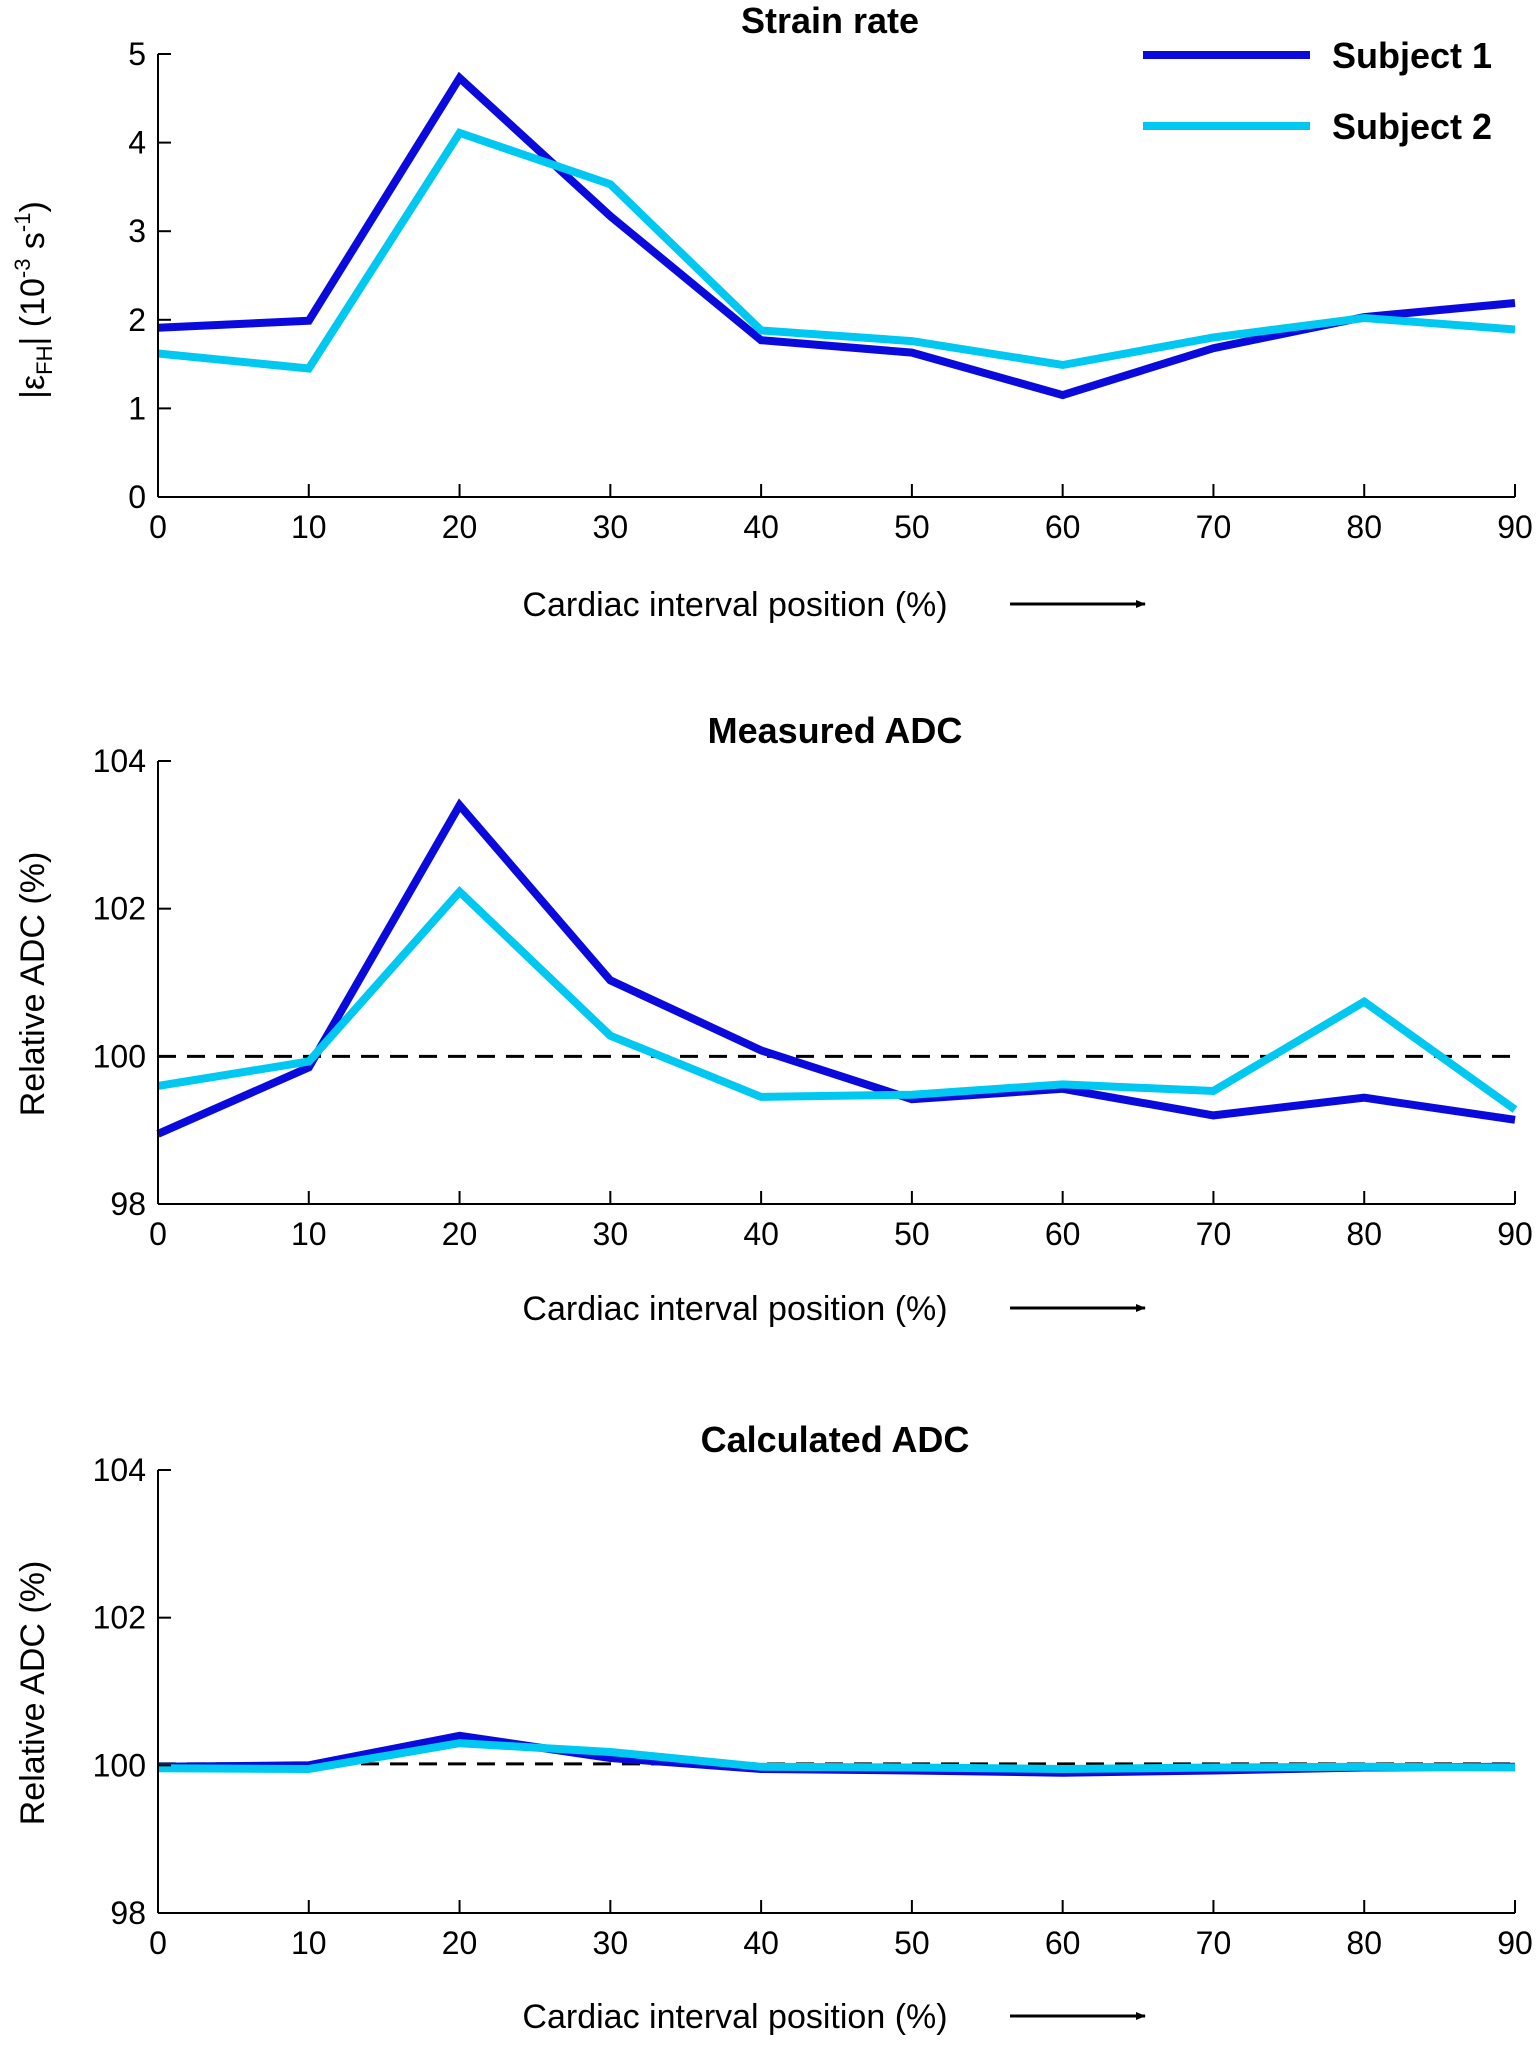 This screenshot has width=1537, height=2051. I want to click on legend-label-subject-2: Subject 2, so click(1412, 126).